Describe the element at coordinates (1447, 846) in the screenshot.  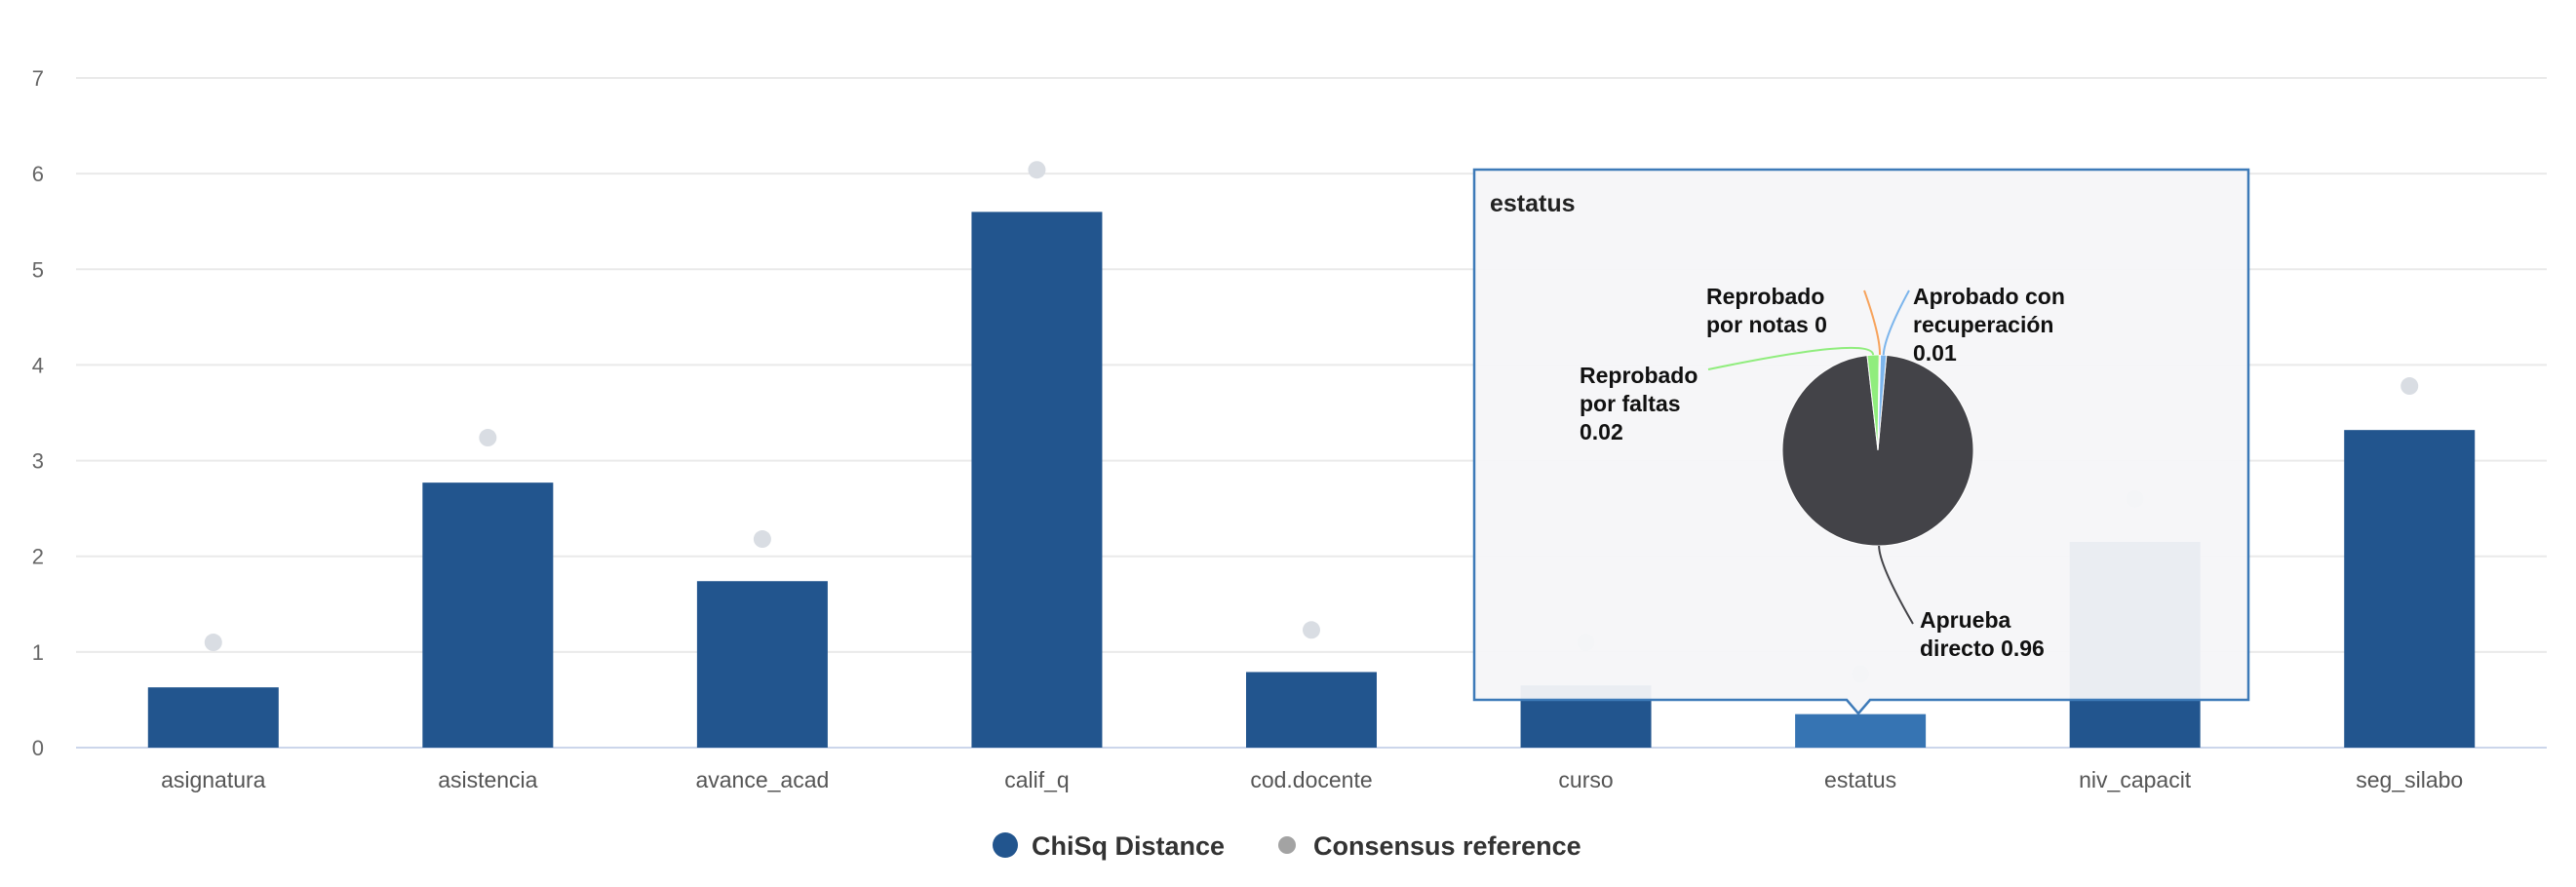
I see `legend-label-consensus: Consensus reference` at that location.